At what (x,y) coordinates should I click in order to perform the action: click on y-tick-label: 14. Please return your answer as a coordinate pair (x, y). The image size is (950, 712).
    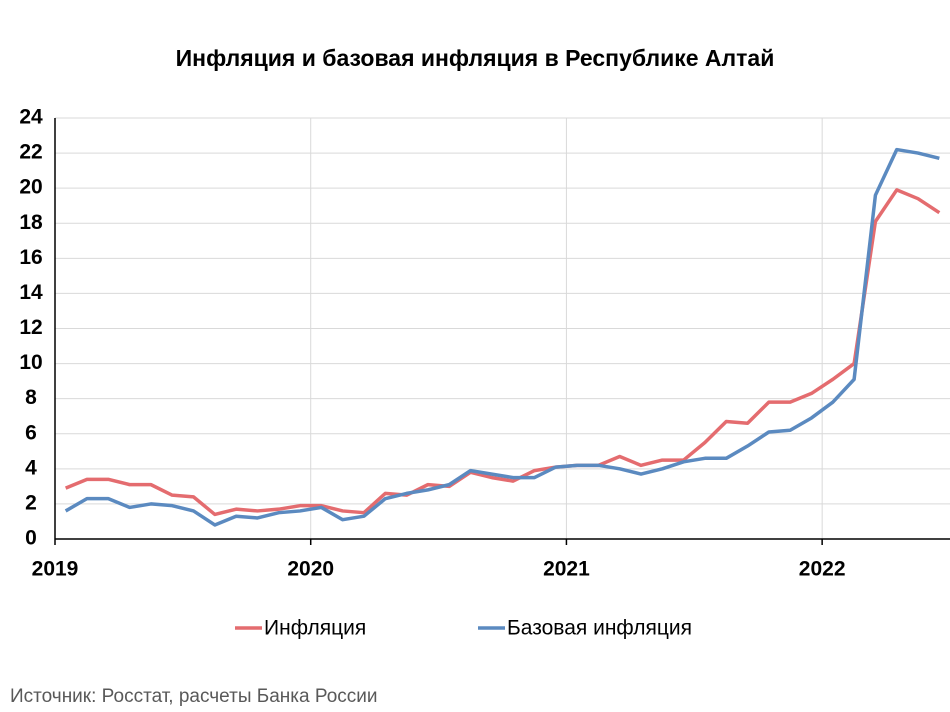
    Looking at the image, I should click on (31, 292).